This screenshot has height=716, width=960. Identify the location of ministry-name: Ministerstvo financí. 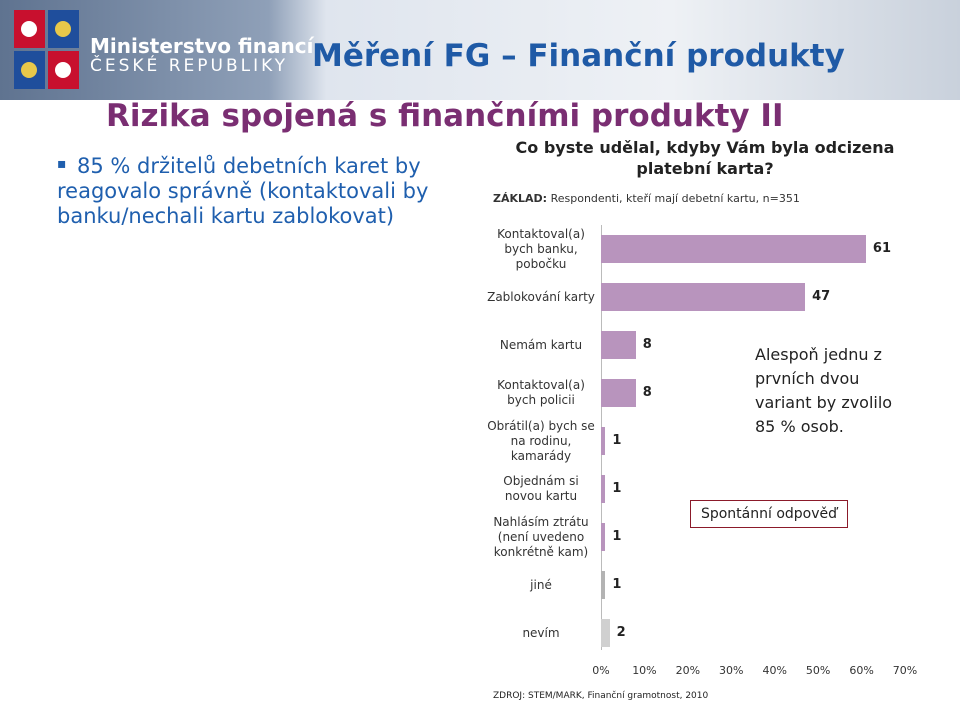
(202, 46).